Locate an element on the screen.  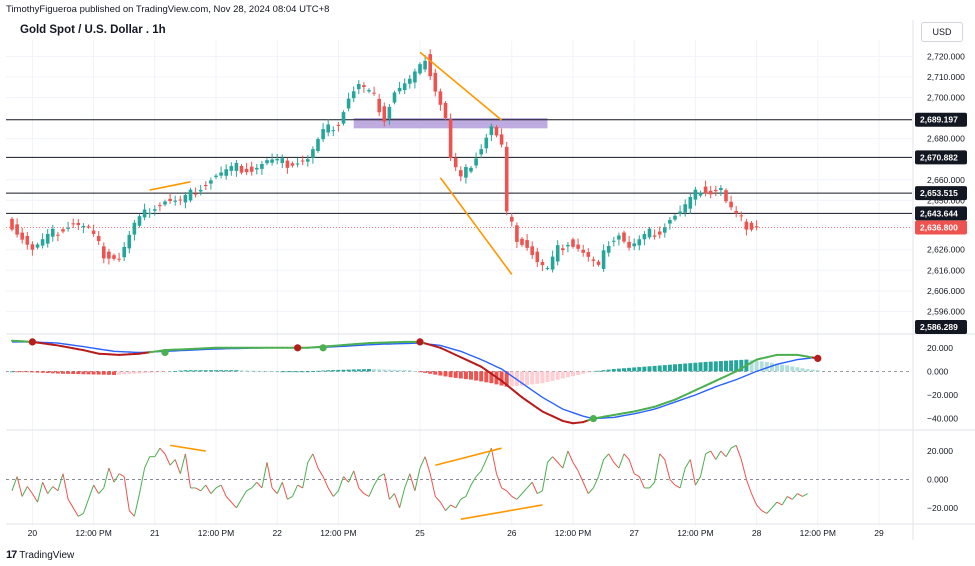
bottom-price-tag: 2,586.289 is located at coordinates (939, 327).